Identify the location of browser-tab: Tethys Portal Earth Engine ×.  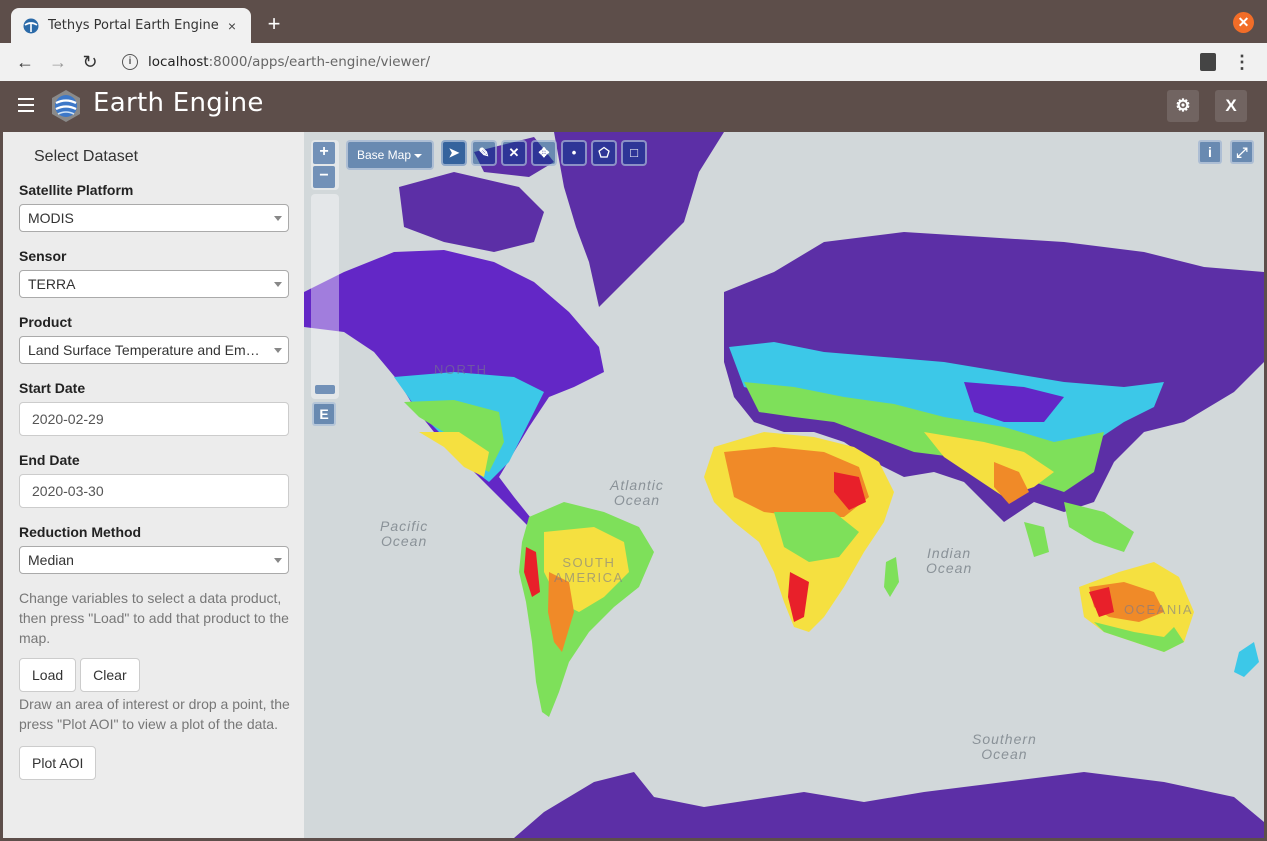
(131, 25).